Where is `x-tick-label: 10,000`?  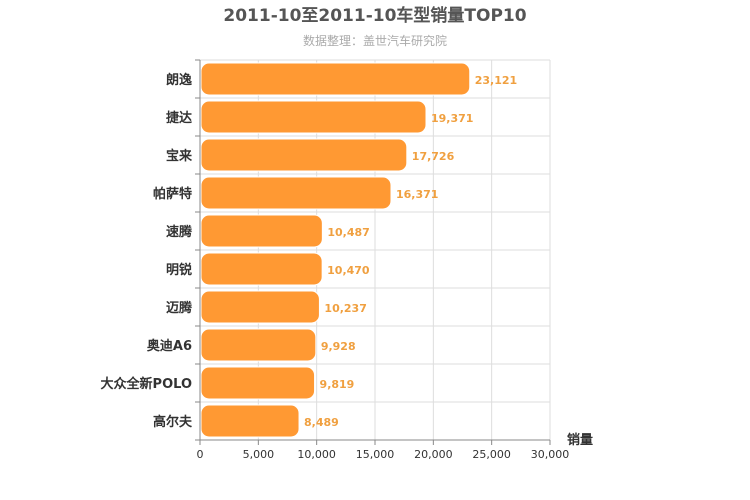 x-tick-label: 10,000 is located at coordinates (316, 454).